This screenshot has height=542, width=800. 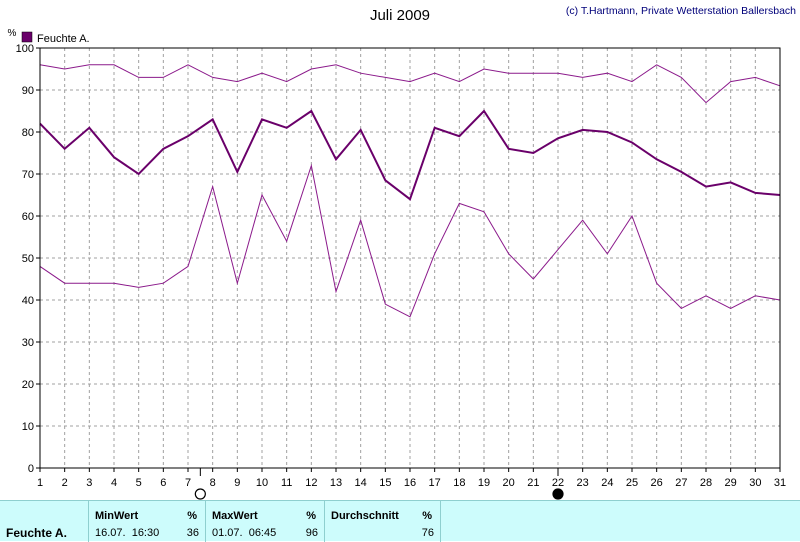 What do you see at coordinates (558, 483) in the screenshot?
I see `x-tick-label: 22` at bounding box center [558, 483].